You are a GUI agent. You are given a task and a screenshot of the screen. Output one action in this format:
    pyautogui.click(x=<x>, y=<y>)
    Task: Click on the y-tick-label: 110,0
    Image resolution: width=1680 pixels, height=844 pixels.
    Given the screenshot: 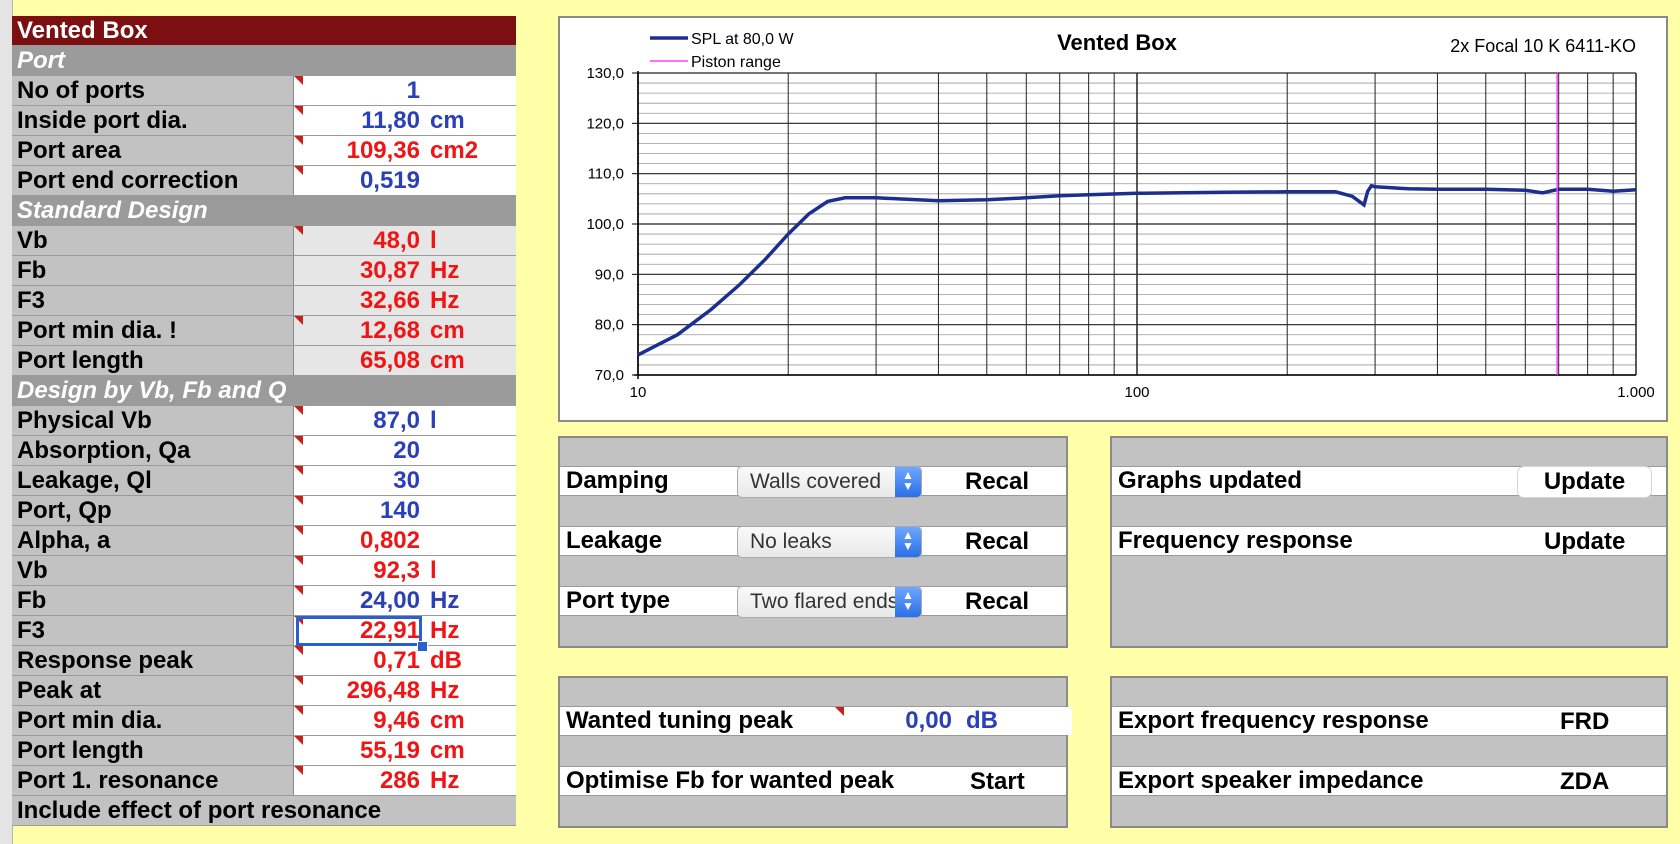 What is the action you would take?
    pyautogui.click(x=606, y=174)
    